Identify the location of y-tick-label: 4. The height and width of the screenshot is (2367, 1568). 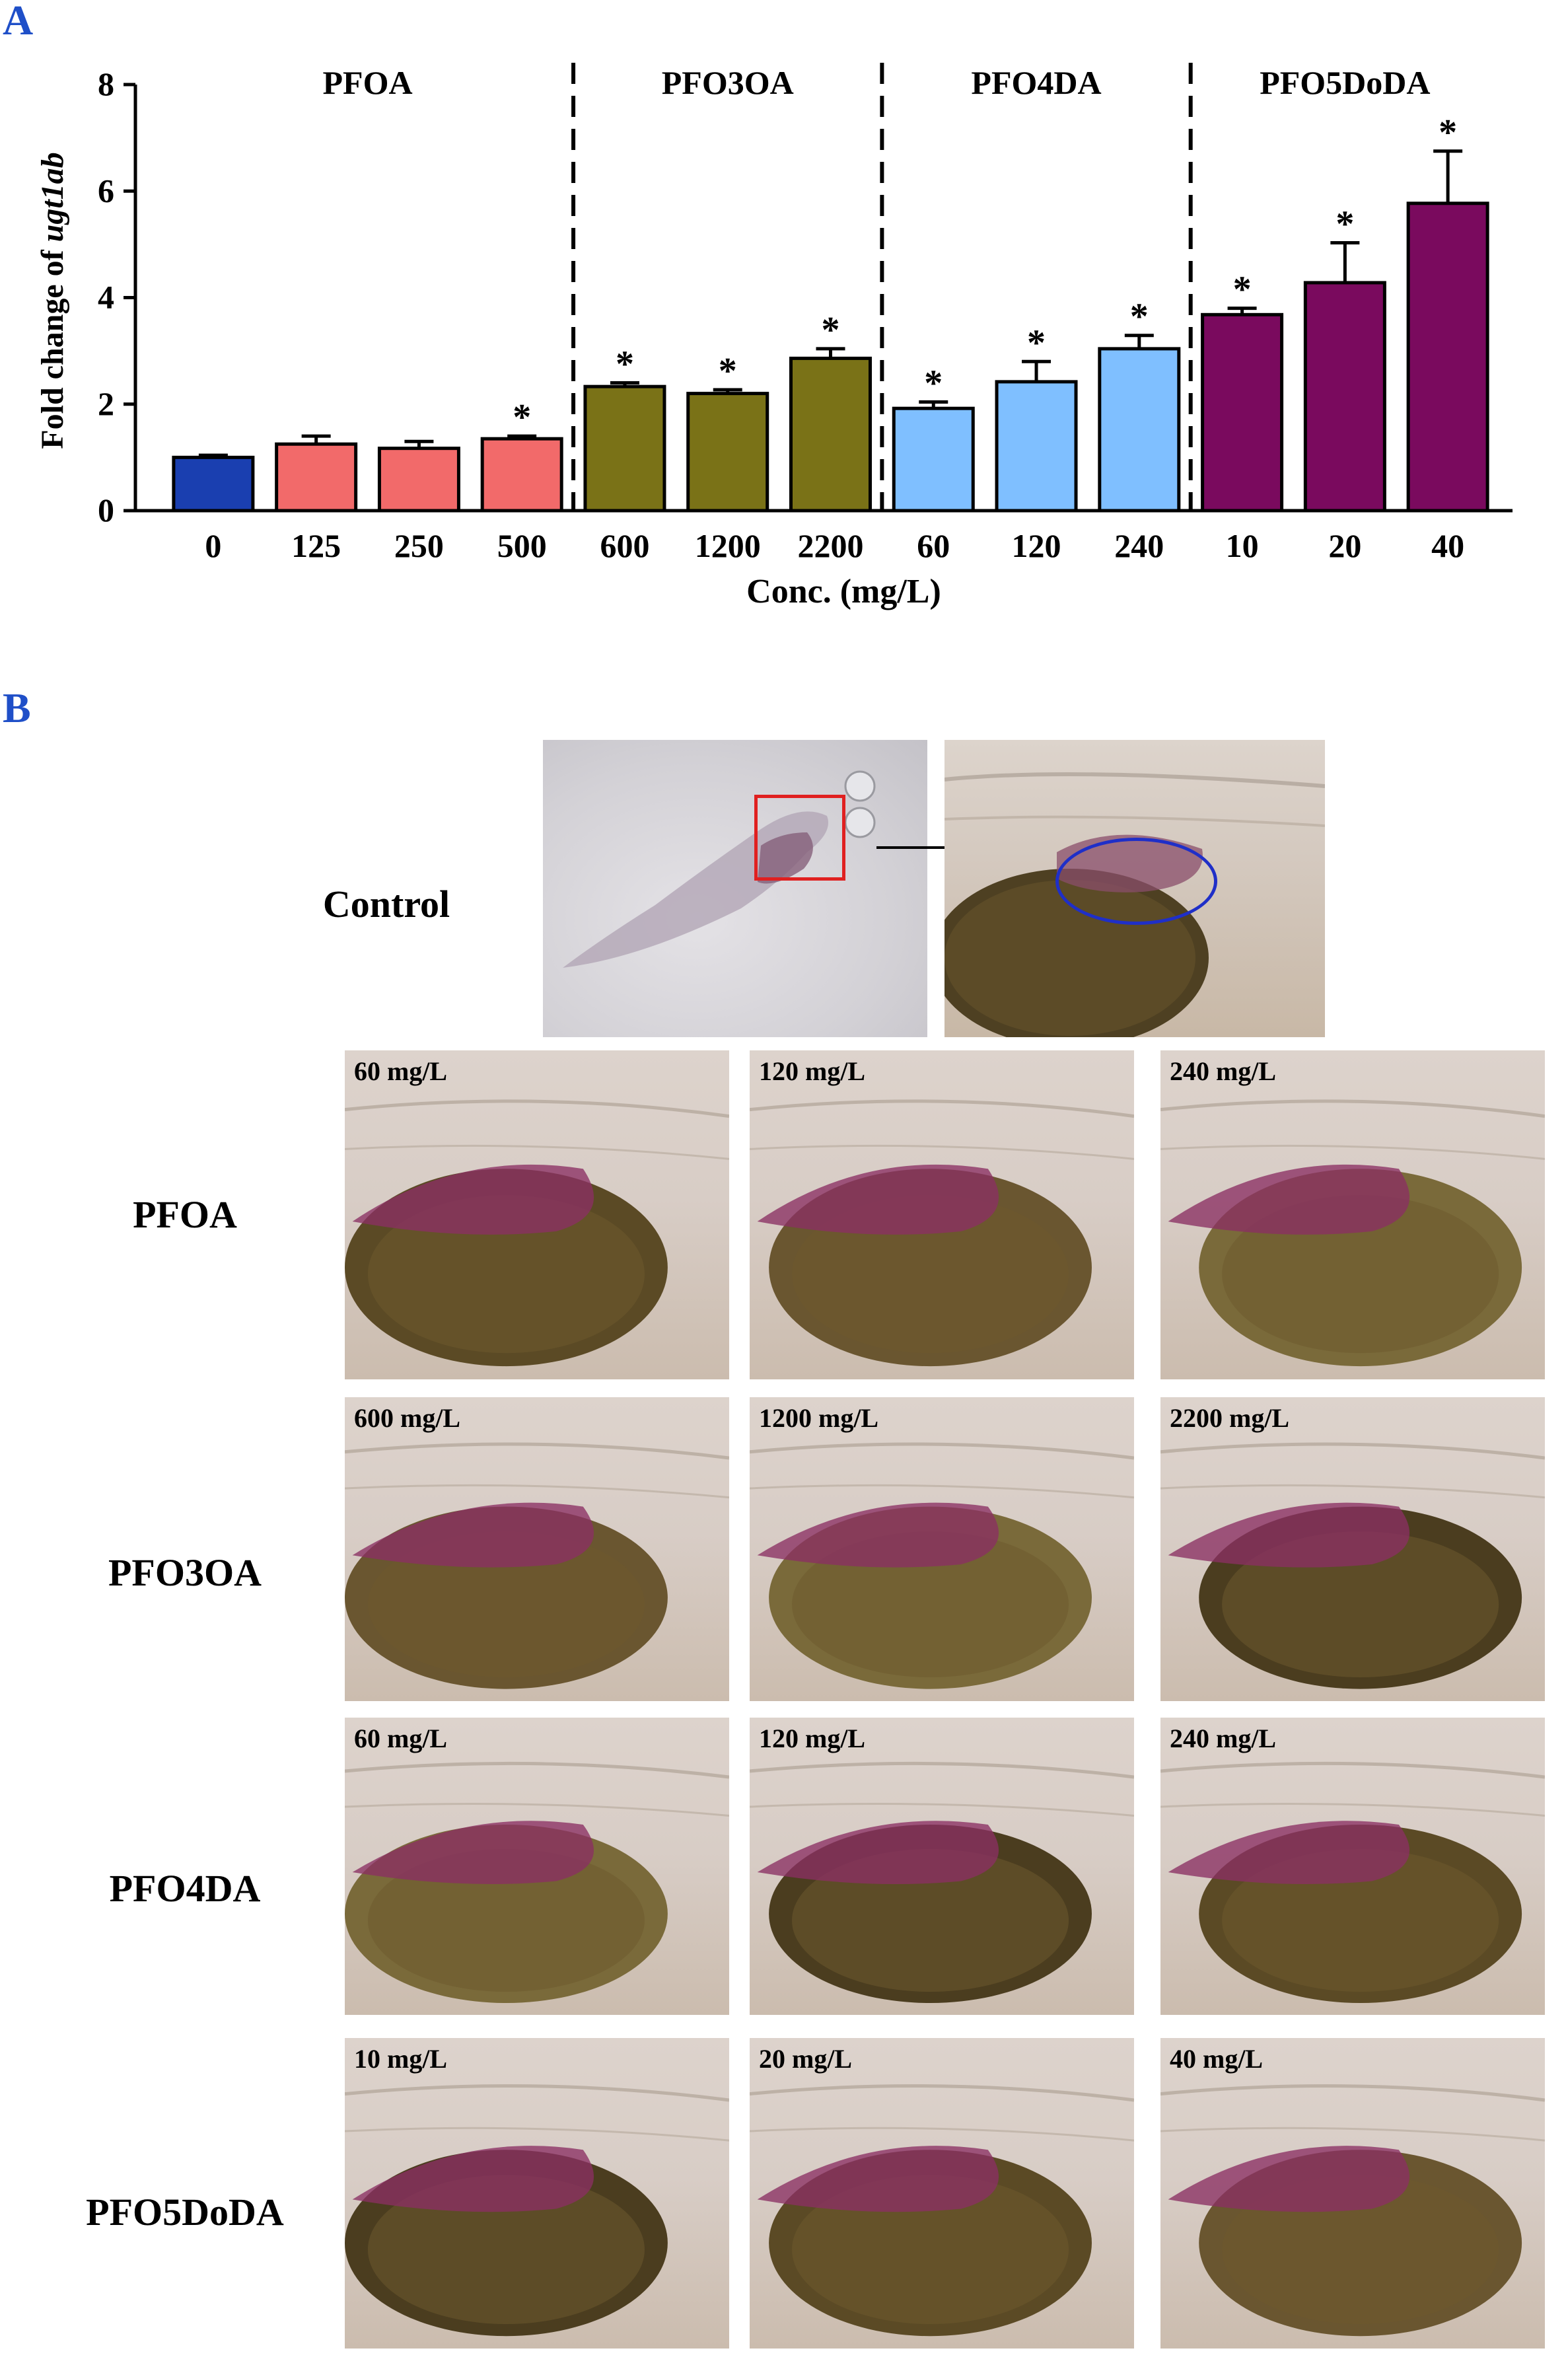
(106, 297).